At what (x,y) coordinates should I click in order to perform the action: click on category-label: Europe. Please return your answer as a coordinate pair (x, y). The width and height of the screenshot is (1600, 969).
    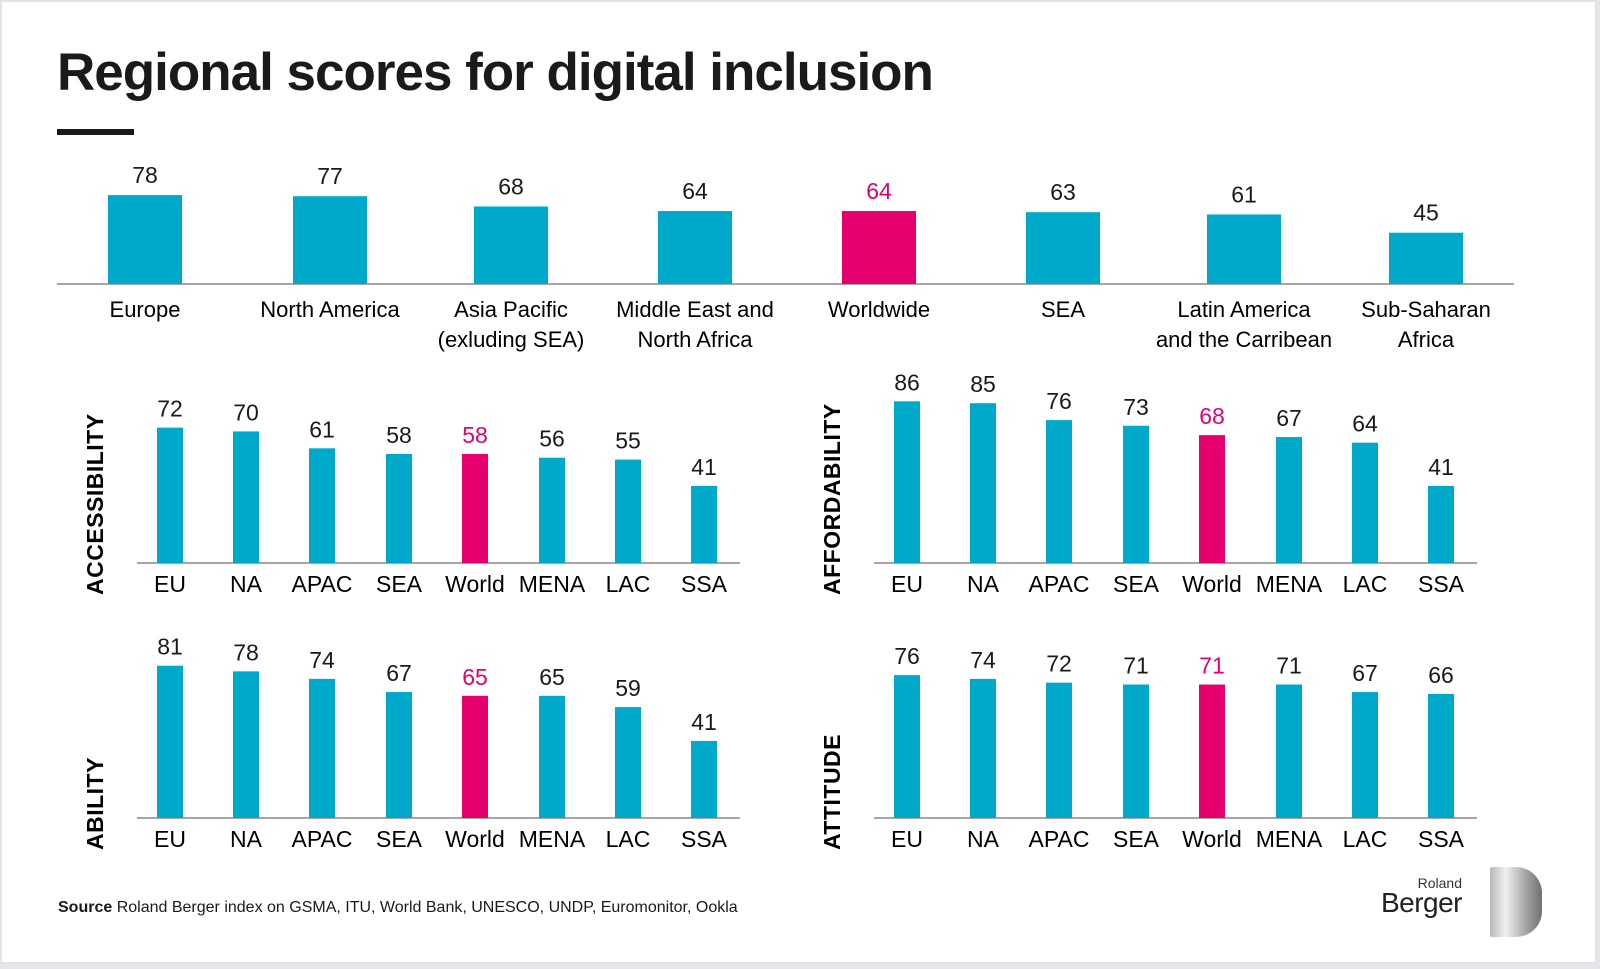
    Looking at the image, I should click on (145, 309).